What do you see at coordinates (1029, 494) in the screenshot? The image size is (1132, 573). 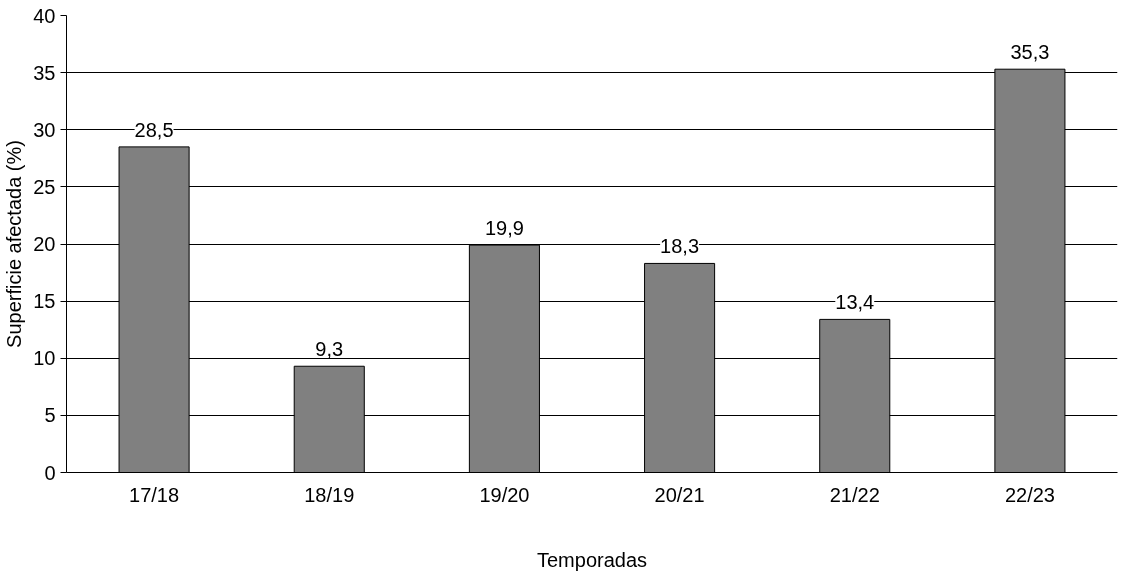 I see `x-tick-label: 22/23` at bounding box center [1029, 494].